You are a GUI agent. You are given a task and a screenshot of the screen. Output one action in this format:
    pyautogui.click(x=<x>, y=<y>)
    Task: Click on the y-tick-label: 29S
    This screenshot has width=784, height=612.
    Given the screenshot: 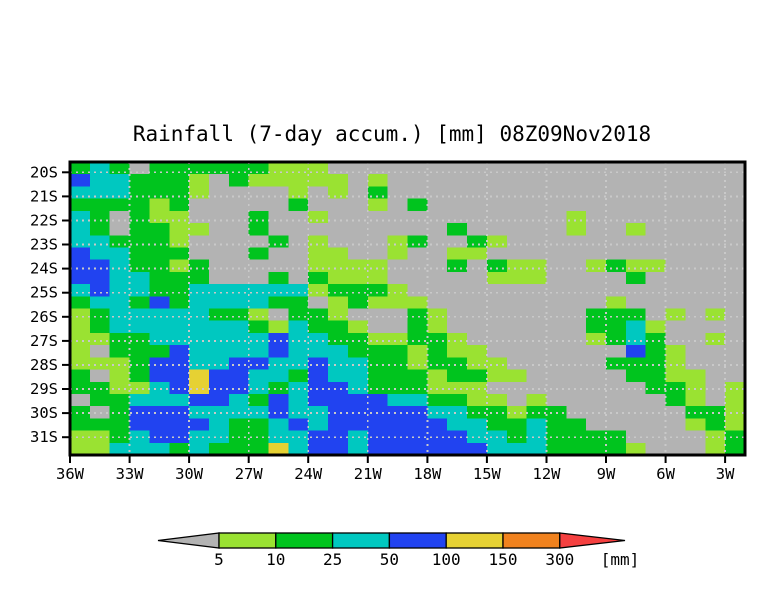 What is the action you would take?
    pyautogui.click(x=44, y=389)
    